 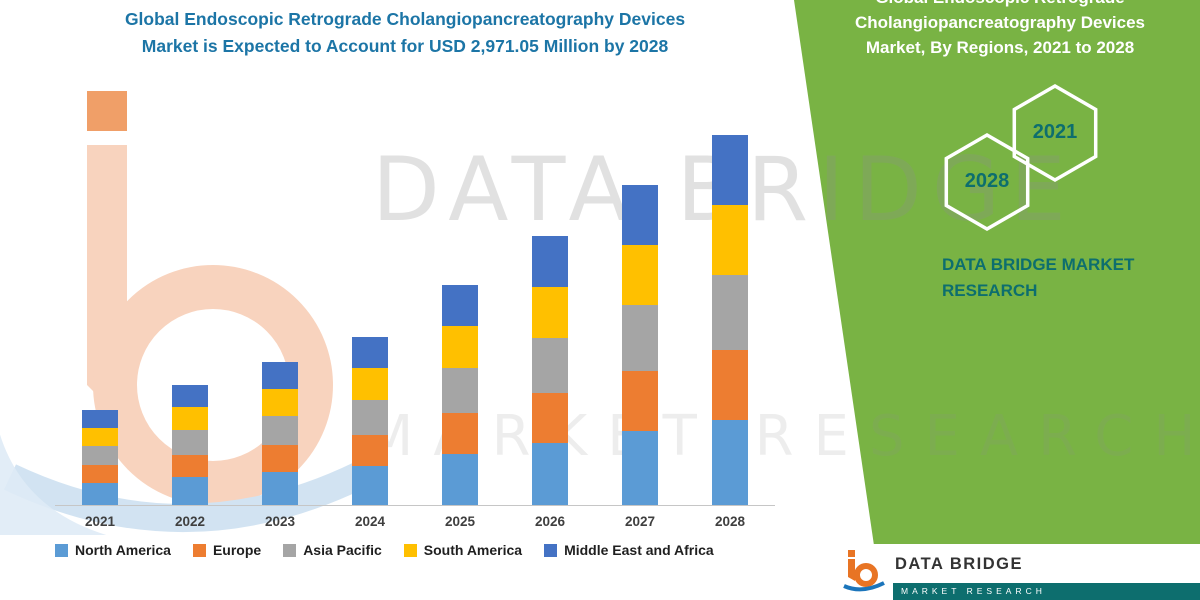 What do you see at coordinates (639, 550) in the screenshot?
I see `legend-label: Middle East and Africa` at bounding box center [639, 550].